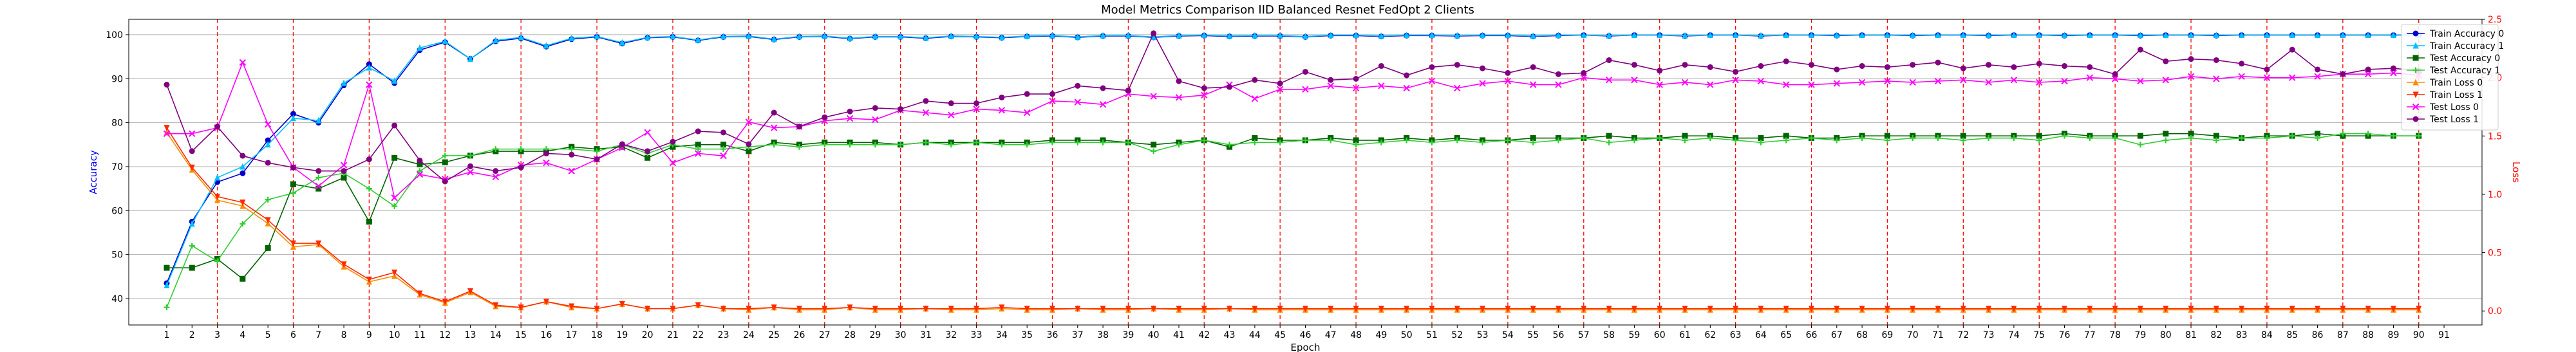 The height and width of the screenshot is (352, 2576). I want to click on x-tick-label: 29, so click(875, 335).